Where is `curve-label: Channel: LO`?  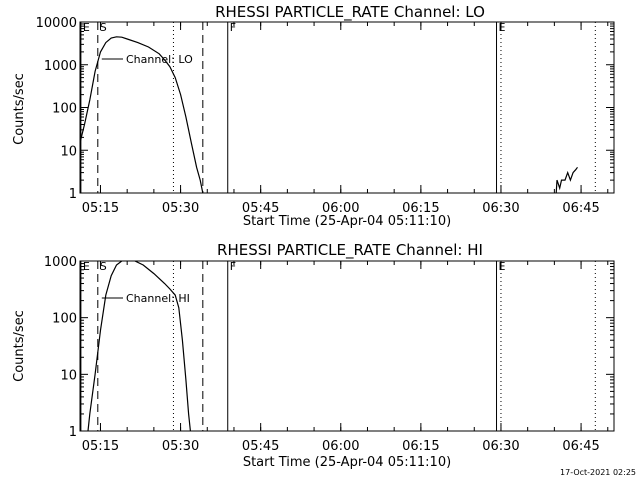
curve-label: Channel: LO is located at coordinates (159, 59).